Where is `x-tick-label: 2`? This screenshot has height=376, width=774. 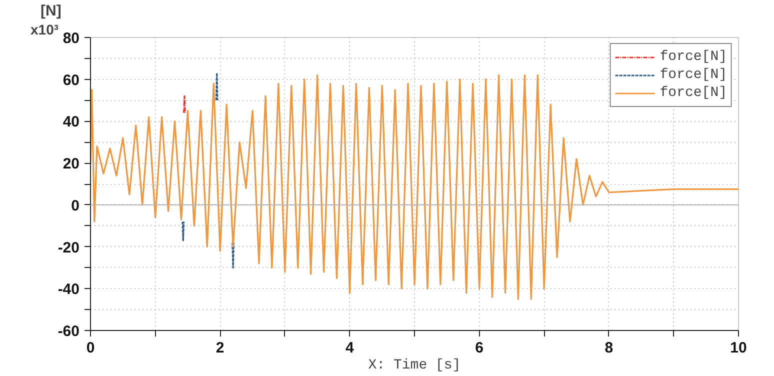
x-tick-label: 2 is located at coordinates (220, 348).